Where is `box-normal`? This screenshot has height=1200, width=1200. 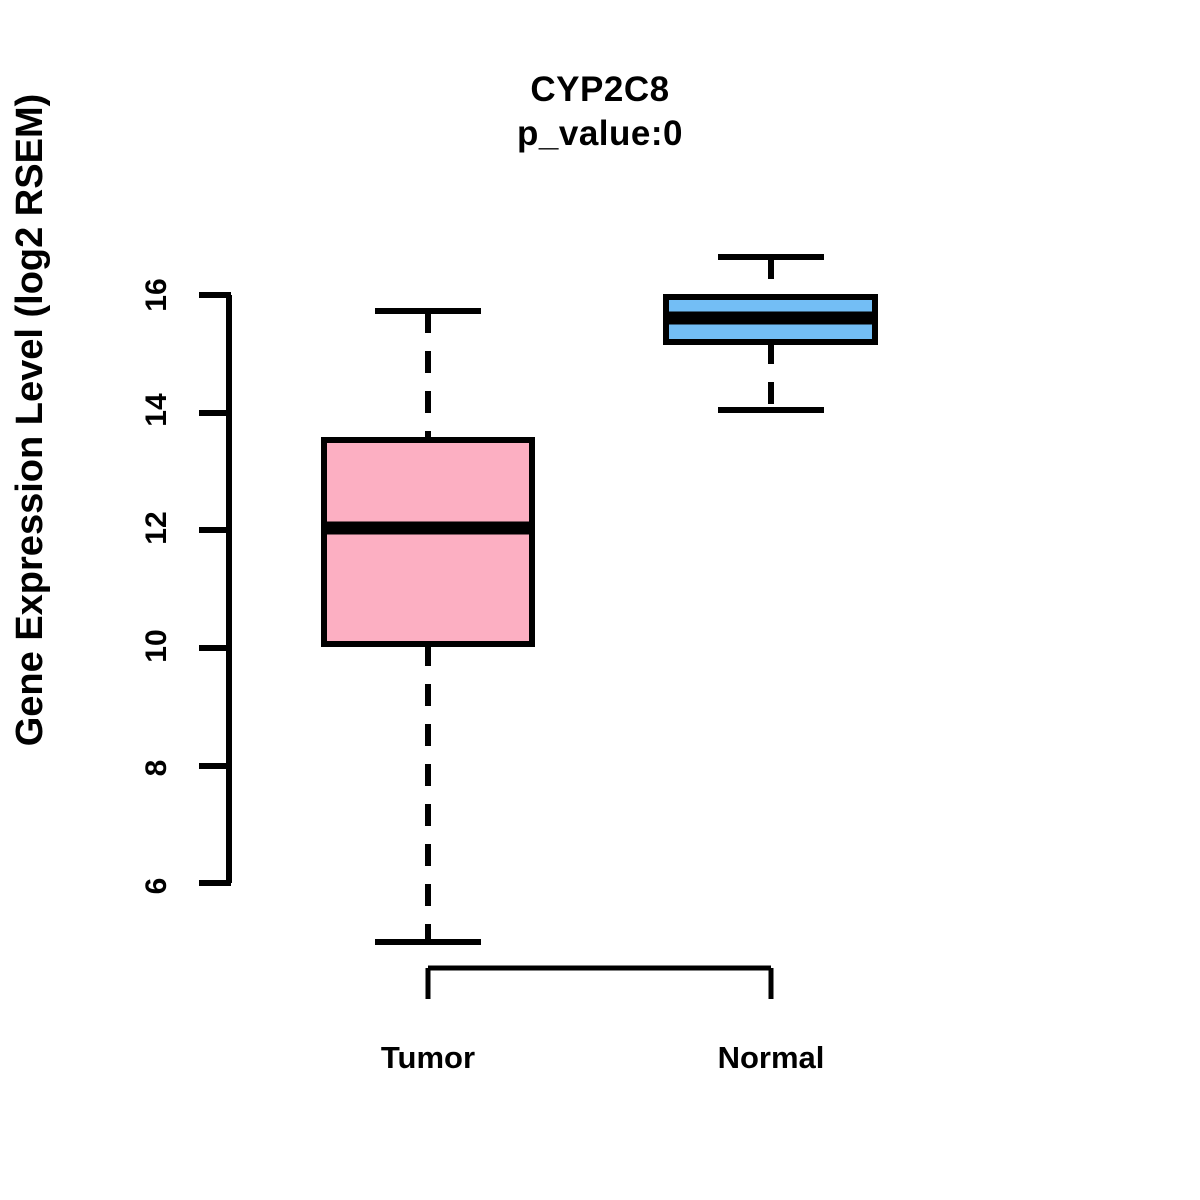 box-normal is located at coordinates (770, 333).